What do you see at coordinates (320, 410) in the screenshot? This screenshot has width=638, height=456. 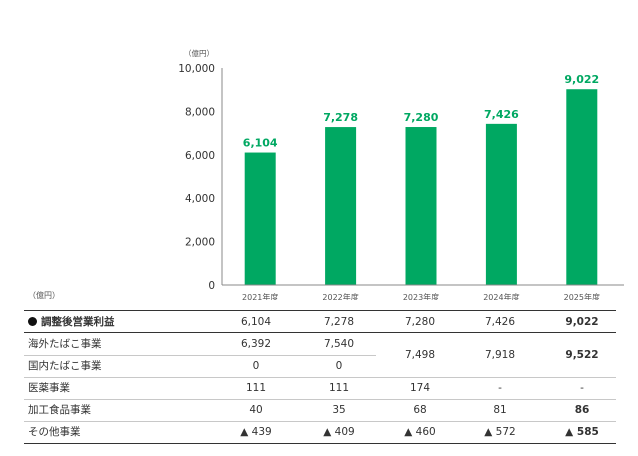 I see `table-row-processed-food: 加工食品事業 40 35 68 81 86` at bounding box center [320, 410].